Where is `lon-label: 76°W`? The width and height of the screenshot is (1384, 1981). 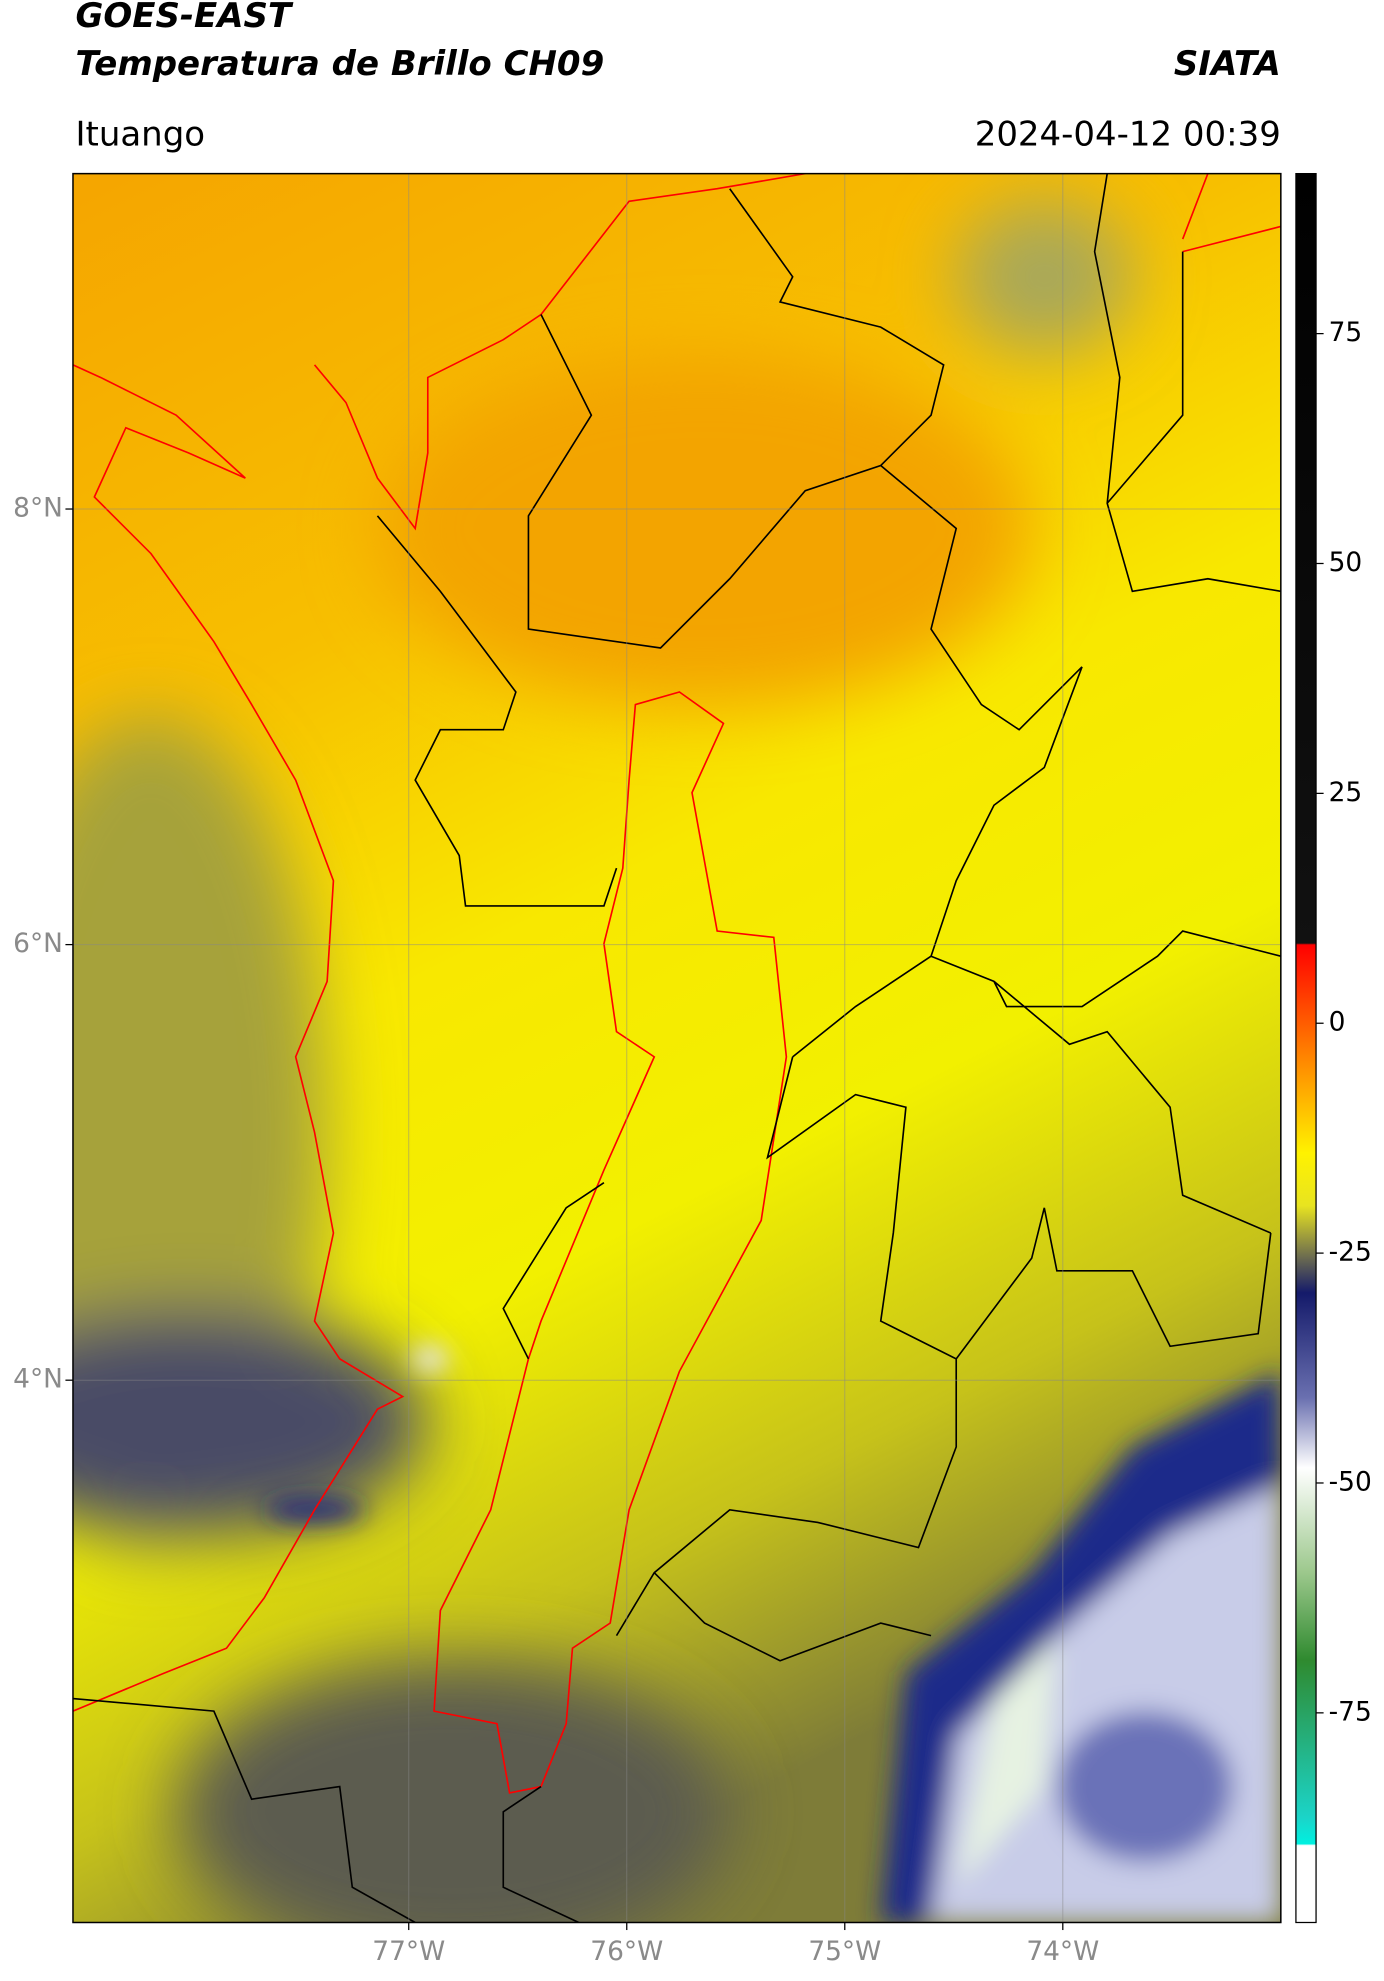 lon-label: 76°W is located at coordinates (626, 1951).